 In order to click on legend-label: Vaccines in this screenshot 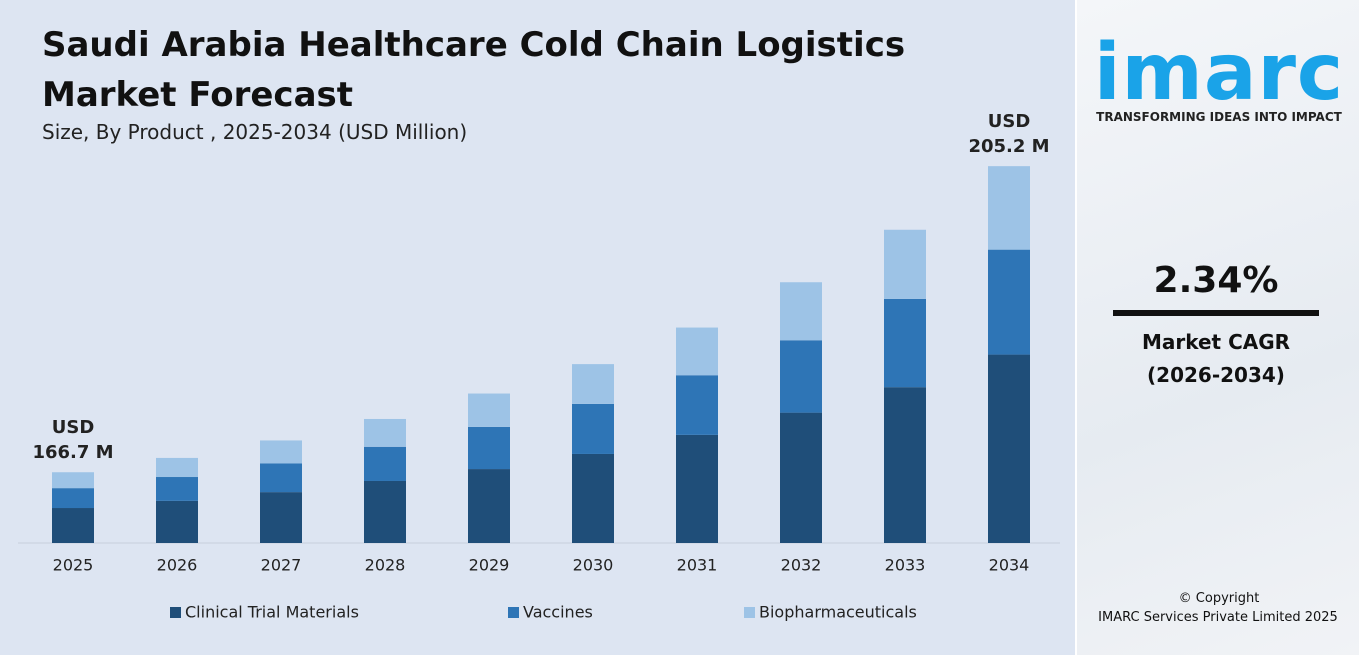, I will do `click(558, 612)`.